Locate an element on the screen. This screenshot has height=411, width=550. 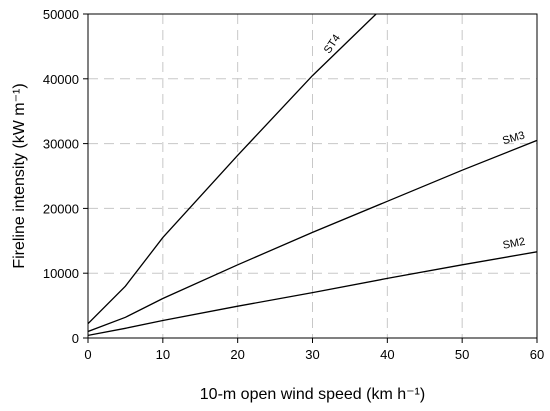
x-tick-label: 60 is located at coordinates (537, 354).